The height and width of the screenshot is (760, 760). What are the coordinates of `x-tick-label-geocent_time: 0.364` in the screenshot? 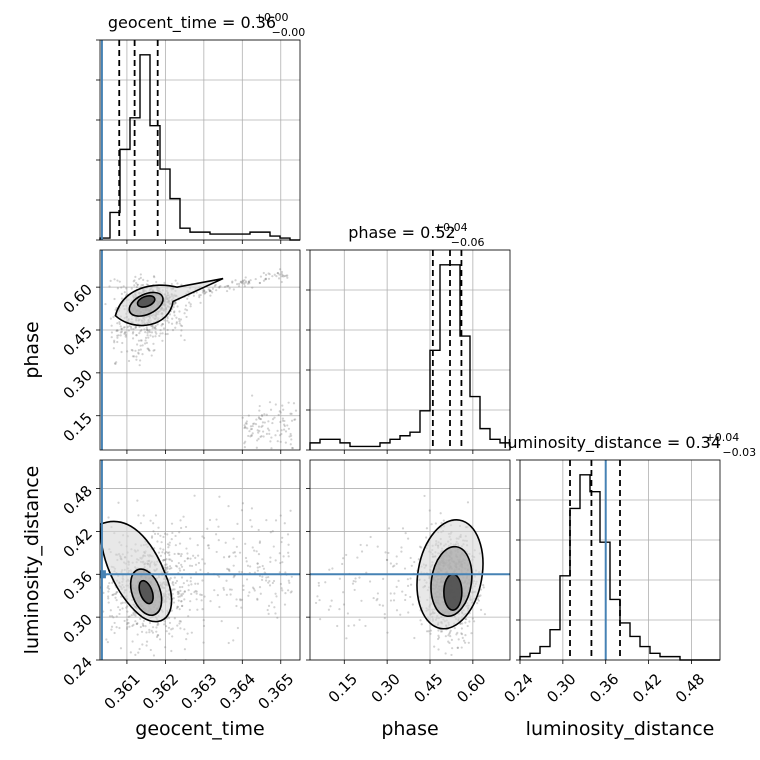 It's located at (237, 691).